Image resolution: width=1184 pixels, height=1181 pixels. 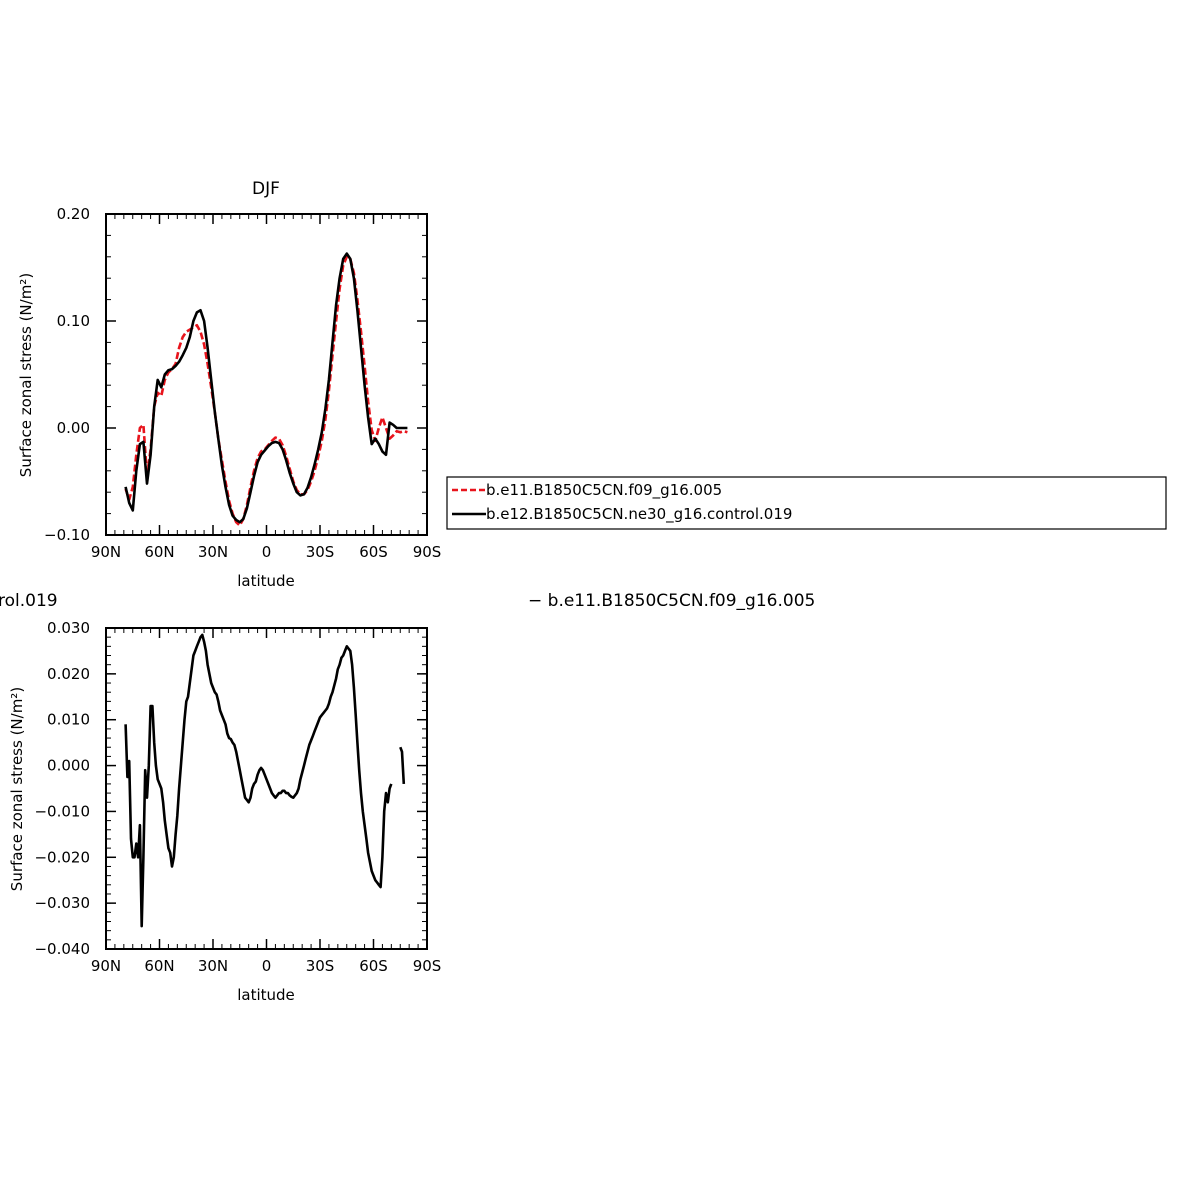 What do you see at coordinates (62, 811) in the screenshot?
I see `bottom-ytick-label: −0.010` at bounding box center [62, 811].